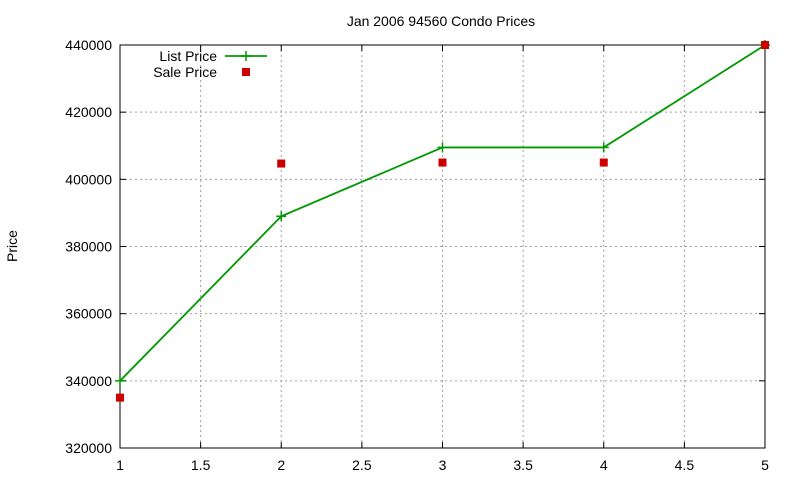 The height and width of the screenshot is (480, 800). Describe the element at coordinates (88, 112) in the screenshot. I see `y-tick-label: 420000` at that location.